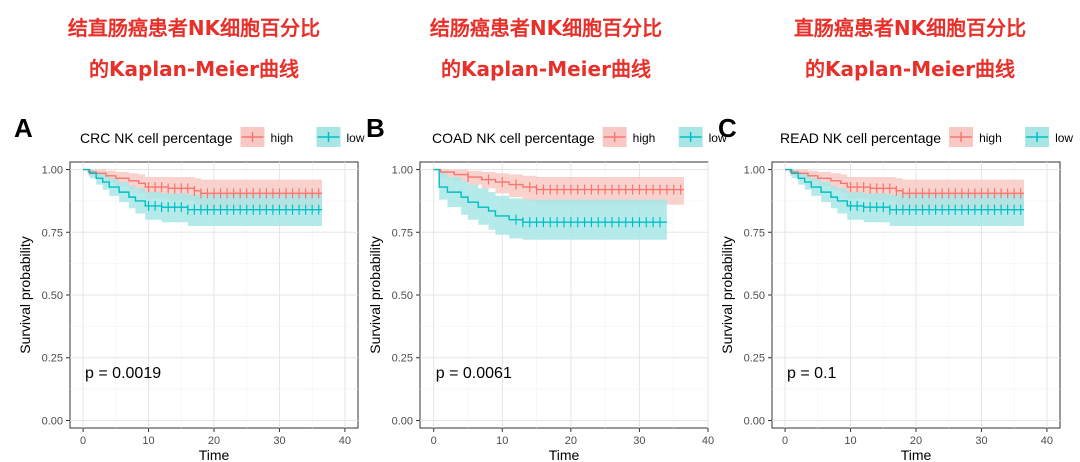 The width and height of the screenshot is (1080, 462). I want to click on panel-a-letter: A, so click(23, 128).